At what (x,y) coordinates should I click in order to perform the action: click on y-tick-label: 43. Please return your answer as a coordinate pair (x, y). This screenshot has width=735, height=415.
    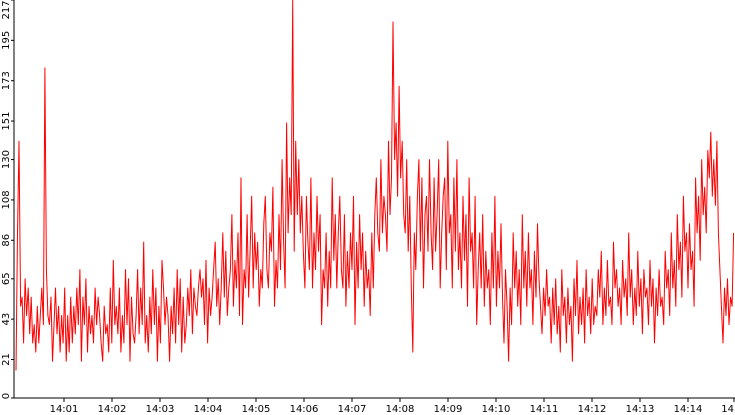
    Looking at the image, I should click on (6, 319).